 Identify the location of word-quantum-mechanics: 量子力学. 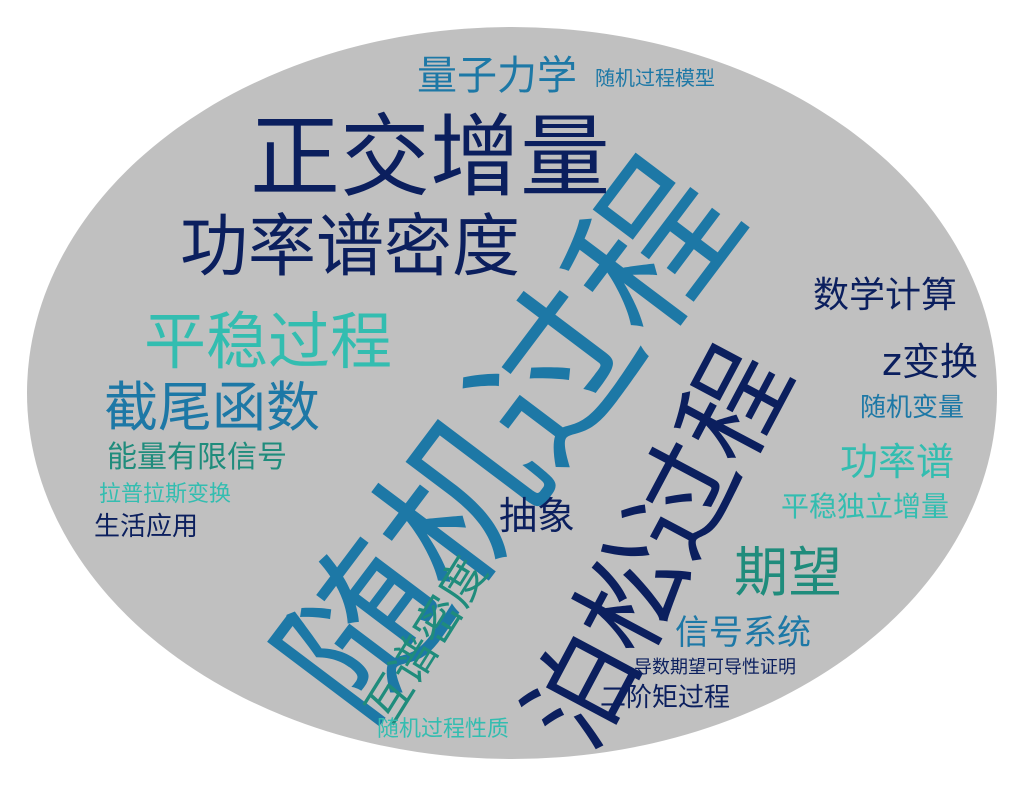
(497, 76).